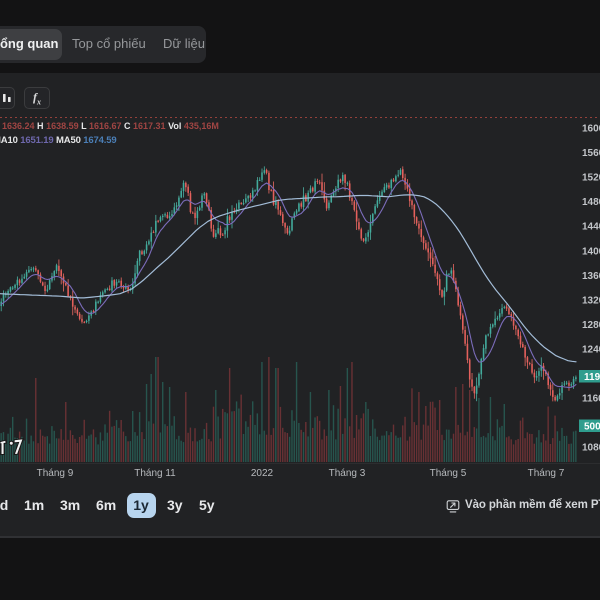  Describe the element at coordinates (591, 129) in the screenshot. I see `svg-text: 1600.00` at that location.